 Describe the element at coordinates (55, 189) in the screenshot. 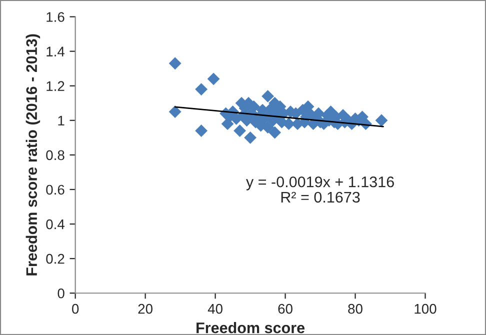

I see `y-tick-label: 0.6` at that location.